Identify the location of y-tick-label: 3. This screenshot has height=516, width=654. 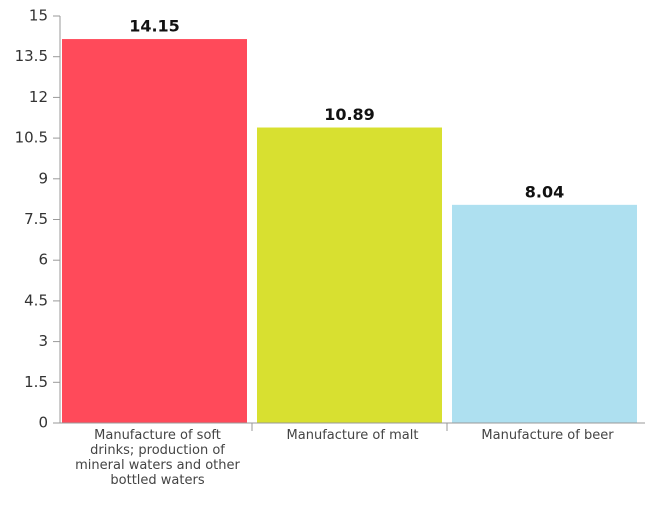
(43, 341).